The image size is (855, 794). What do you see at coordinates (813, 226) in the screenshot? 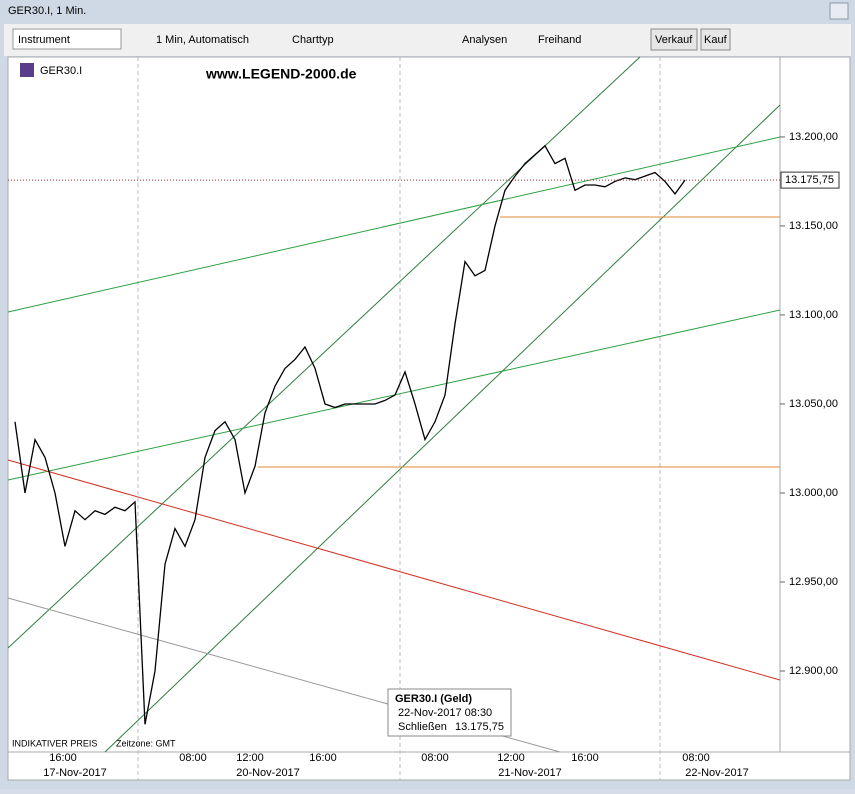
I see `y-tick-label: 13.150,00` at bounding box center [813, 226].